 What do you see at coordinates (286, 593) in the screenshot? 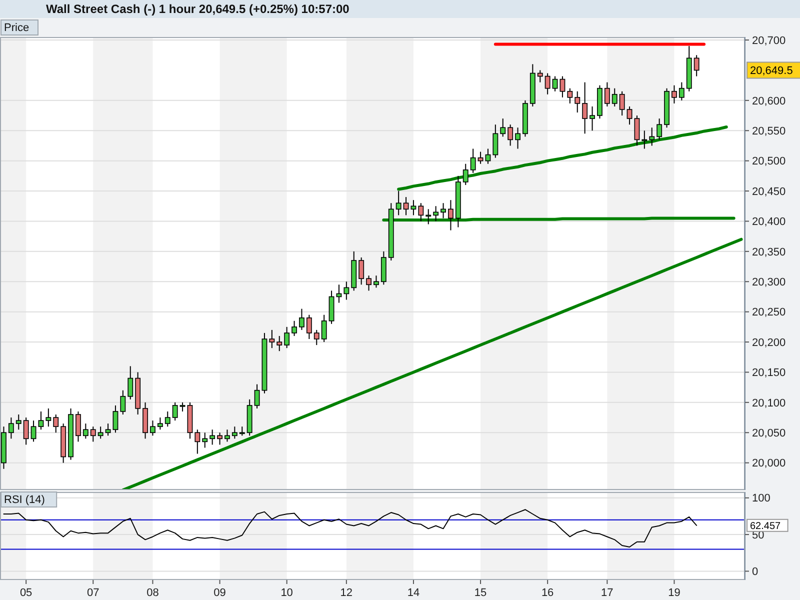
I see `x-tick-label: 10` at bounding box center [286, 593].